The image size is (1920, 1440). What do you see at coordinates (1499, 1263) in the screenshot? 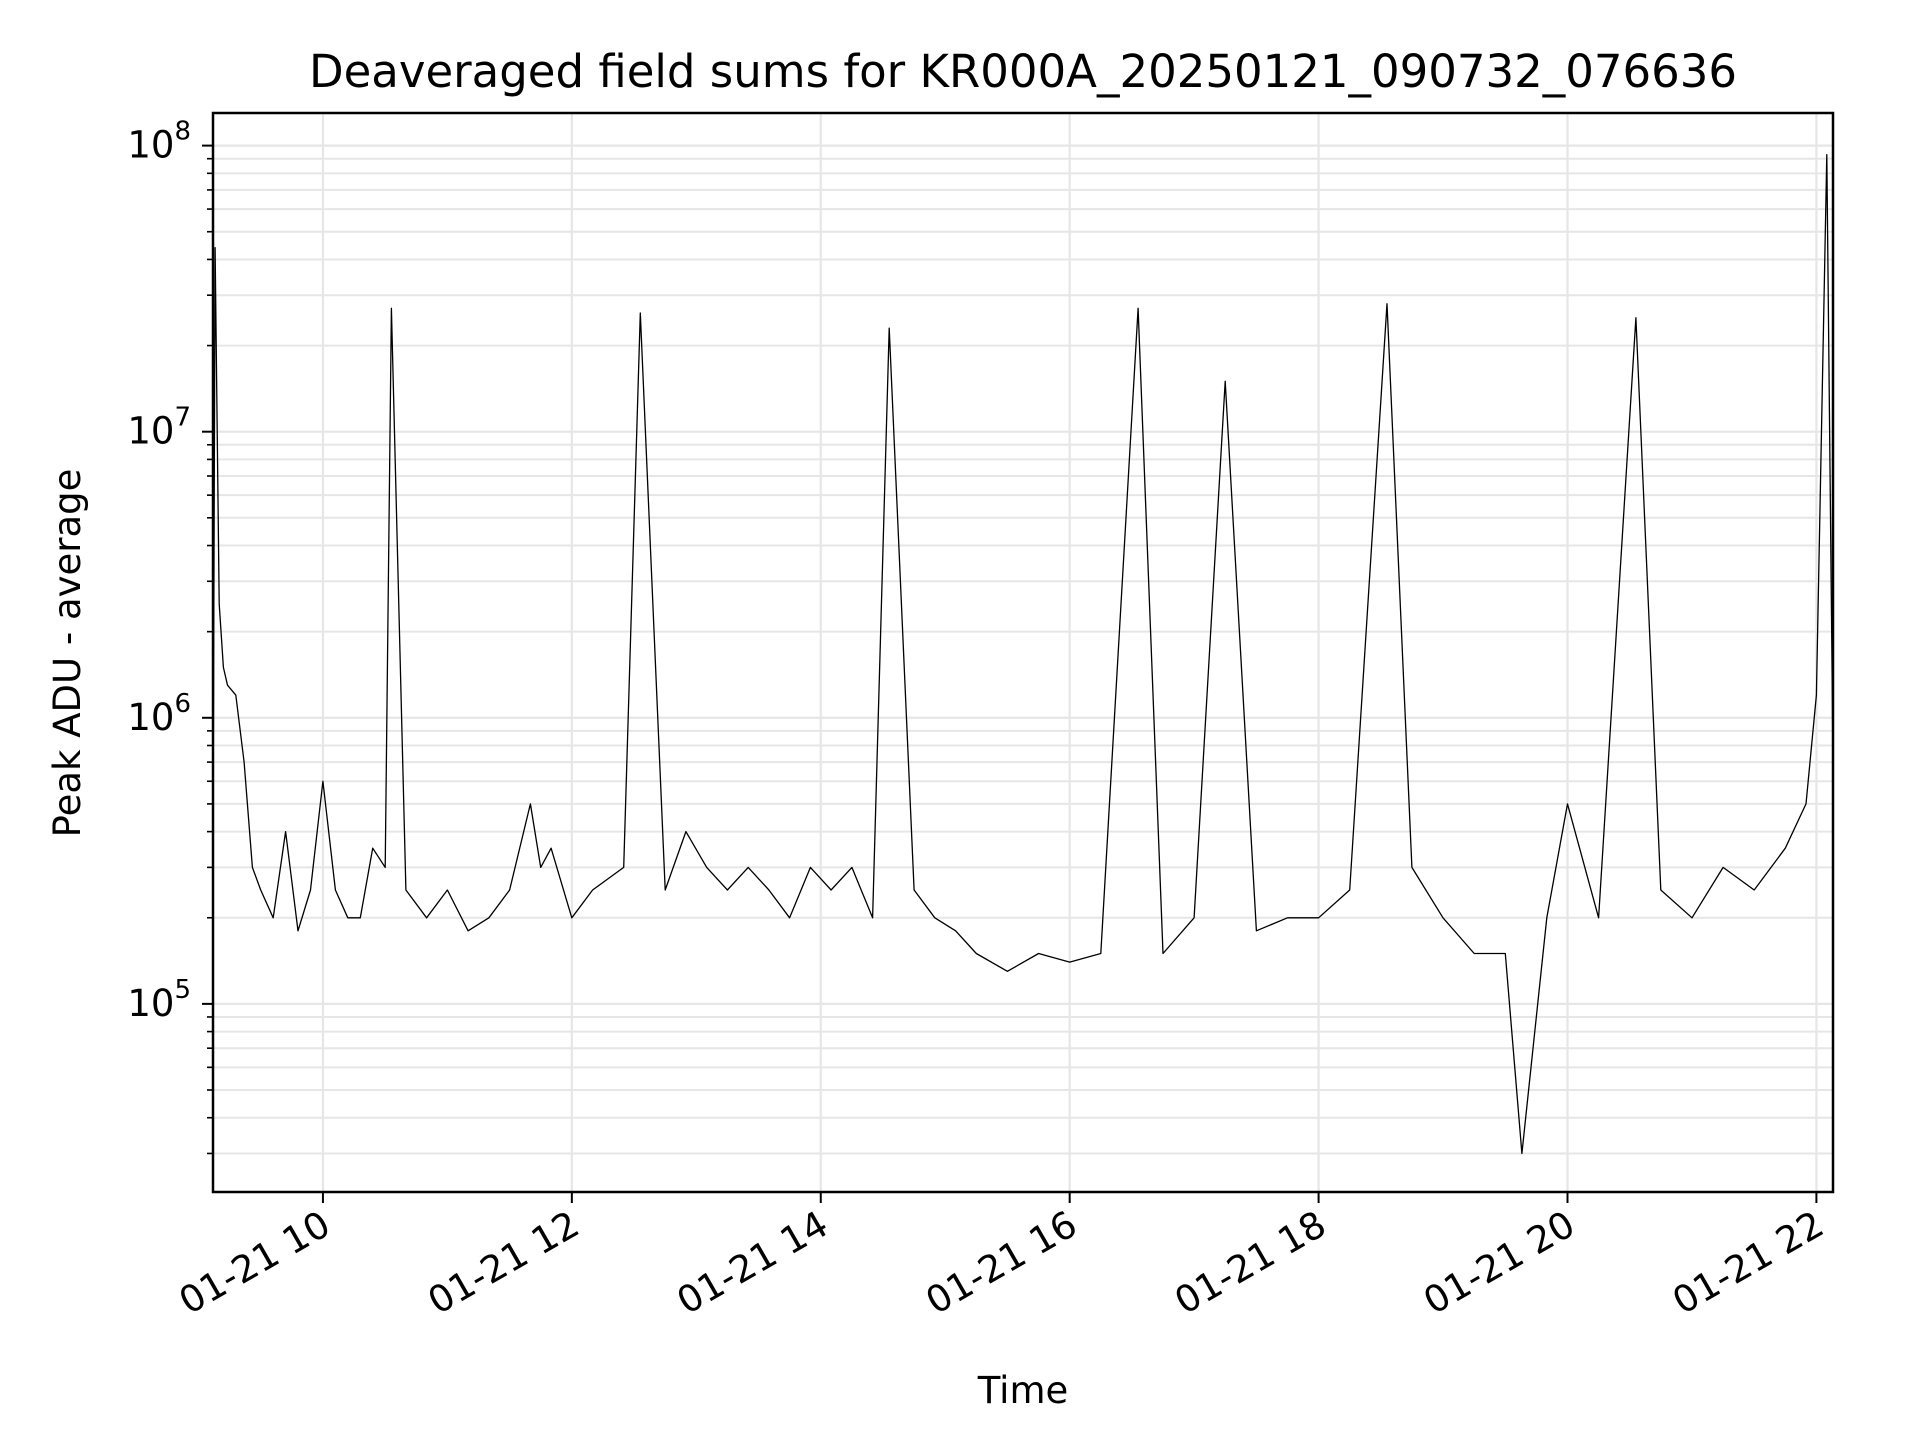
I see `x-tick-label: 01-21 20` at bounding box center [1499, 1263].